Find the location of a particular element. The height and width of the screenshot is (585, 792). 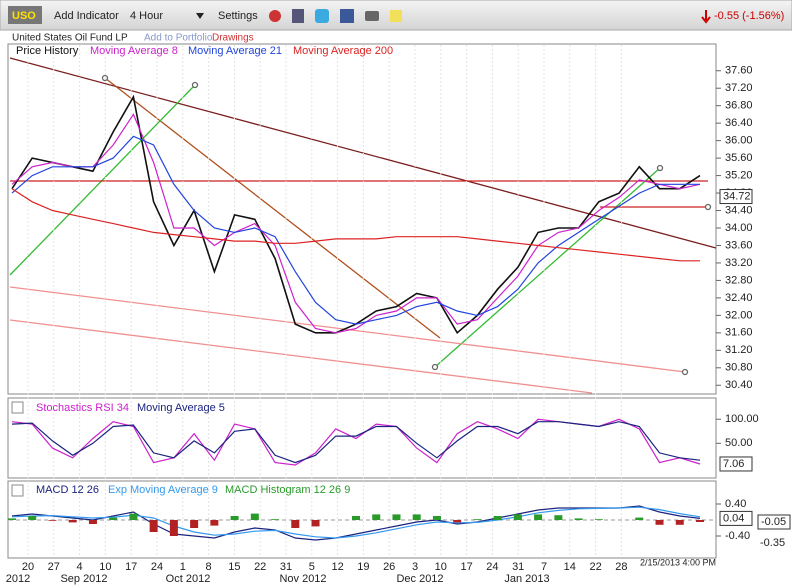

y-tick-label: 30.40 is located at coordinates (739, 385).